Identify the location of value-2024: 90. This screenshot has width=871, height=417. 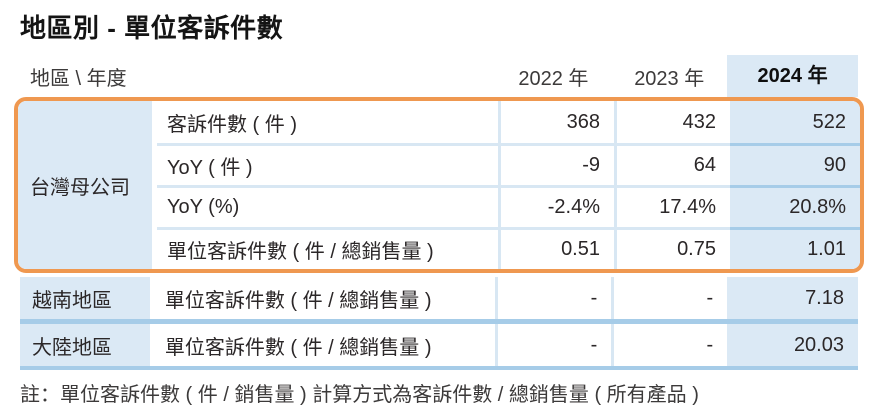
(795, 164).